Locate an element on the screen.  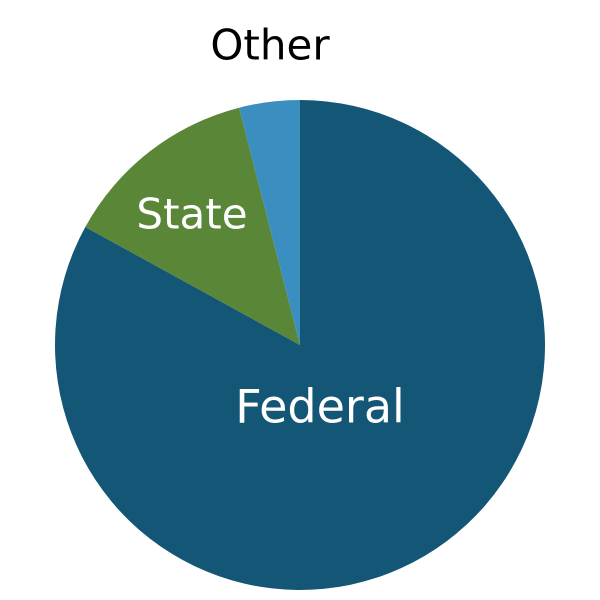
pie-label-federal: Federal is located at coordinates (320, 407).